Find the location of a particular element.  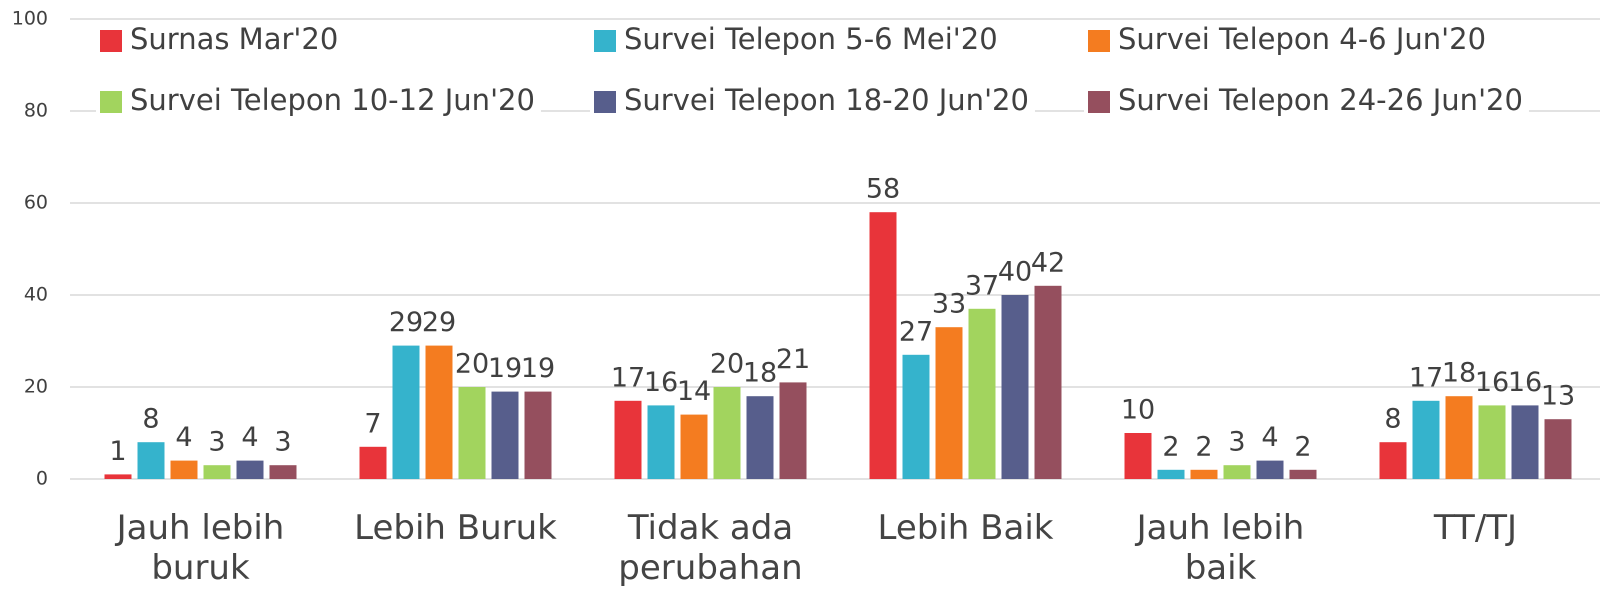

x-tick-label: Tidak ada perubahan is located at coordinates (710, 548).